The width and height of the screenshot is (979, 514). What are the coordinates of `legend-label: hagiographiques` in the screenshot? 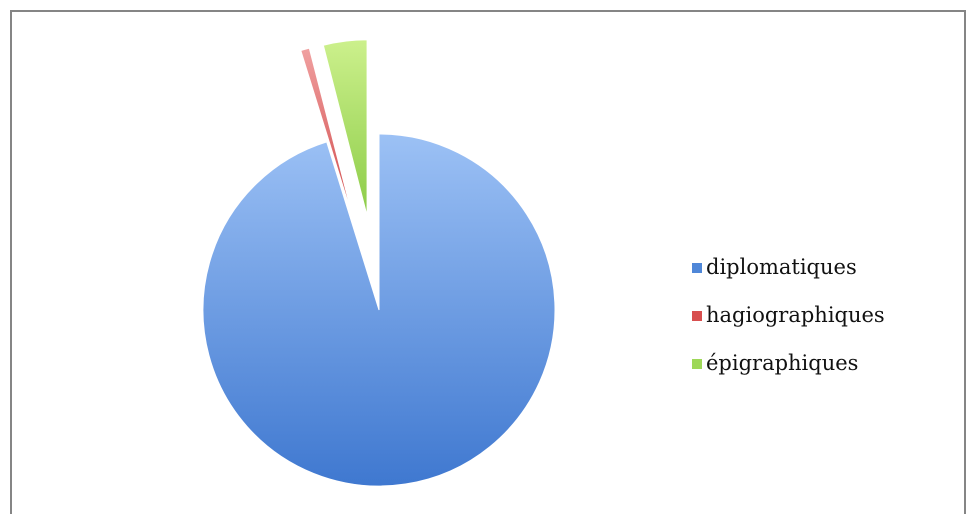 It's located at (795, 315).